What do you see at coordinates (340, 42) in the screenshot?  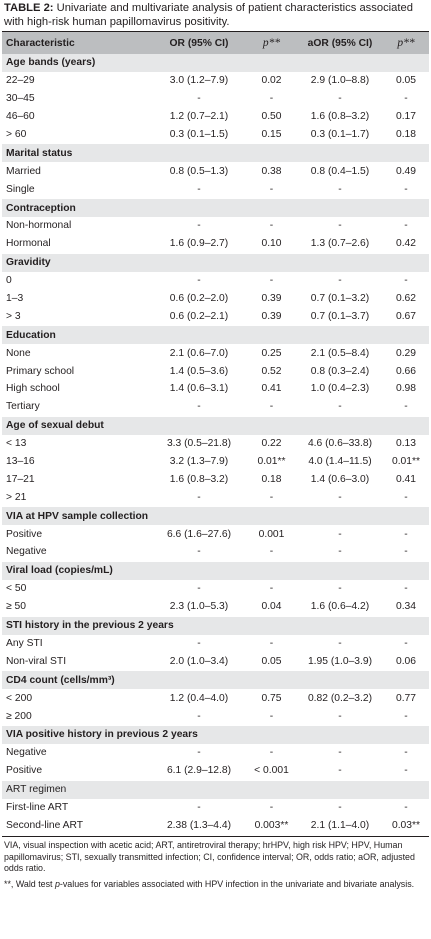 I see `header-aor: aOR (95% CI)` at bounding box center [340, 42].